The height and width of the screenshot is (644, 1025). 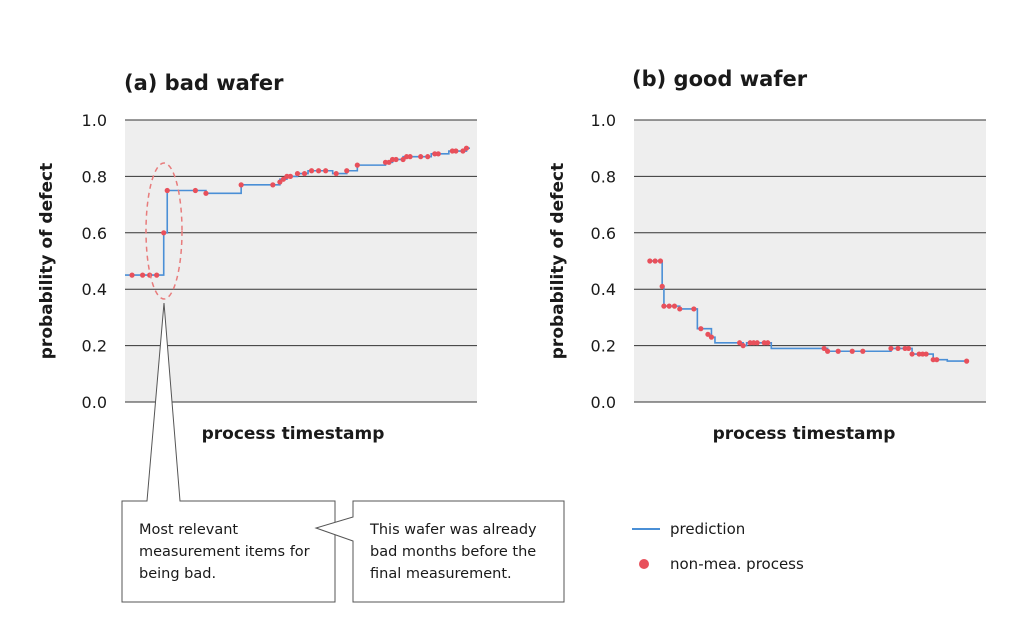 I want to click on panel-title-bad-wafer: (a) bad wafer, so click(x=204, y=83).